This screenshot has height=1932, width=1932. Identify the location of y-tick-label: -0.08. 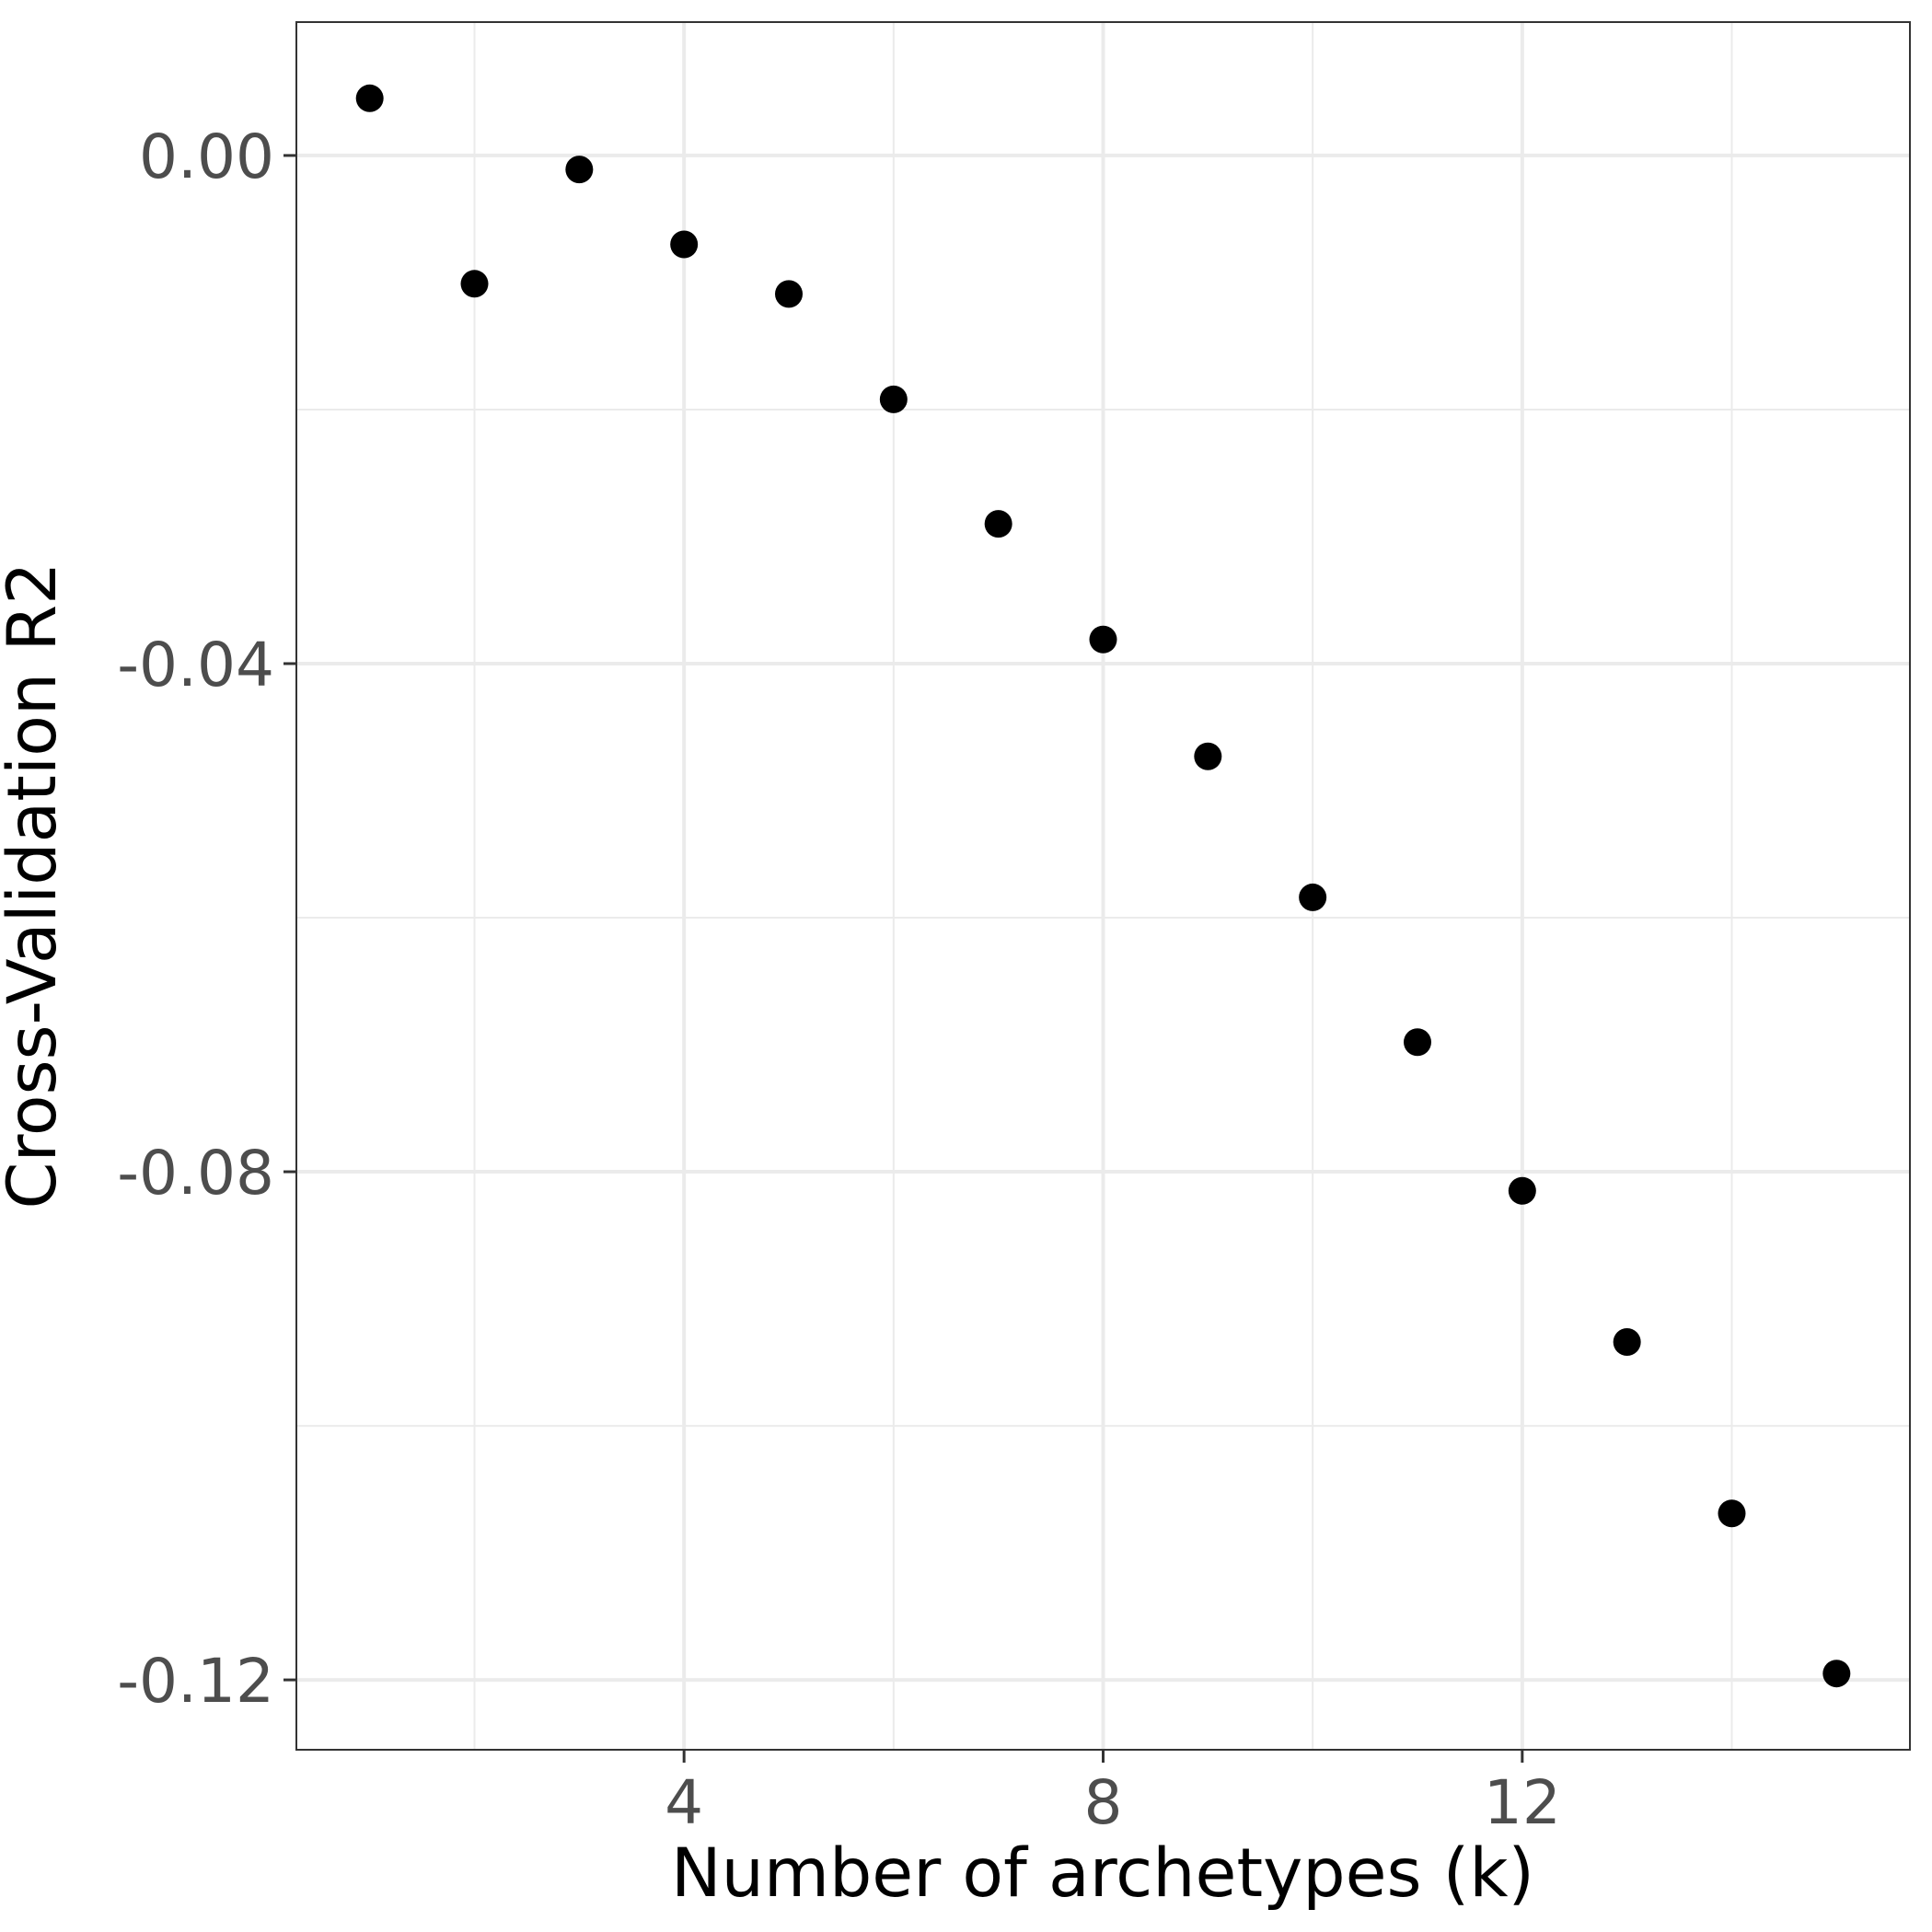
(196, 1173).